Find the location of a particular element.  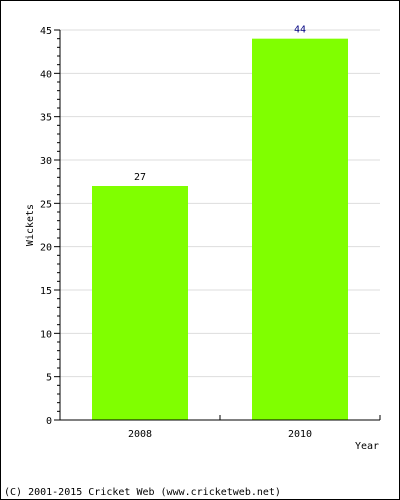

y-tick-label: 10 is located at coordinates (46, 334).